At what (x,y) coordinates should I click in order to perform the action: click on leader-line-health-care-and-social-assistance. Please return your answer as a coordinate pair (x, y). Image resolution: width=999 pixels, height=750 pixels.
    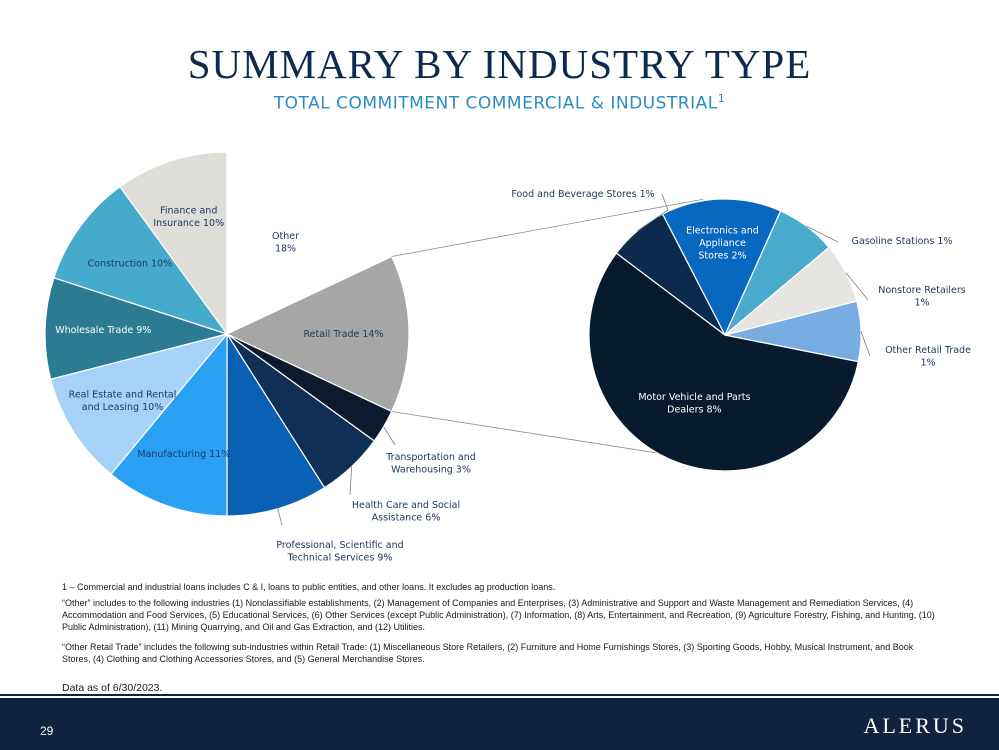
    Looking at the image, I should click on (350, 481).